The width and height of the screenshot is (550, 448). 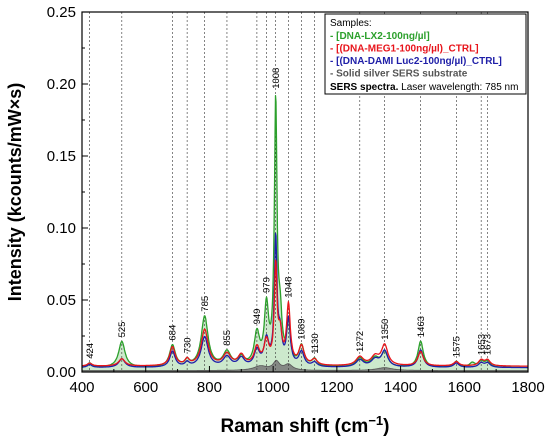 I want to click on peak-label: 424, so click(x=90, y=351).